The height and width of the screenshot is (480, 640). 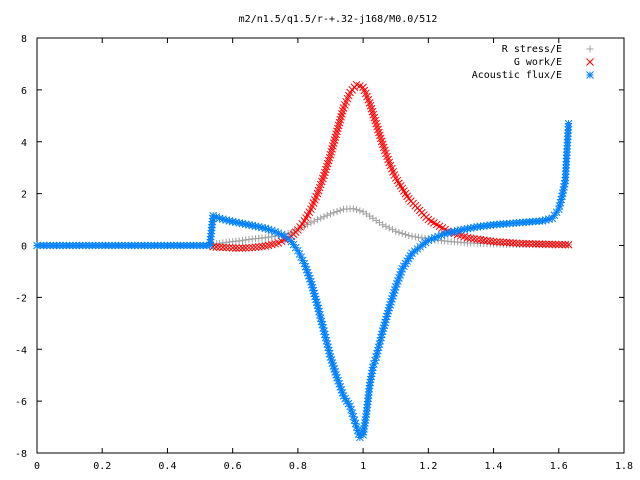 I want to click on y-tick-label: -6, so click(x=21, y=402).